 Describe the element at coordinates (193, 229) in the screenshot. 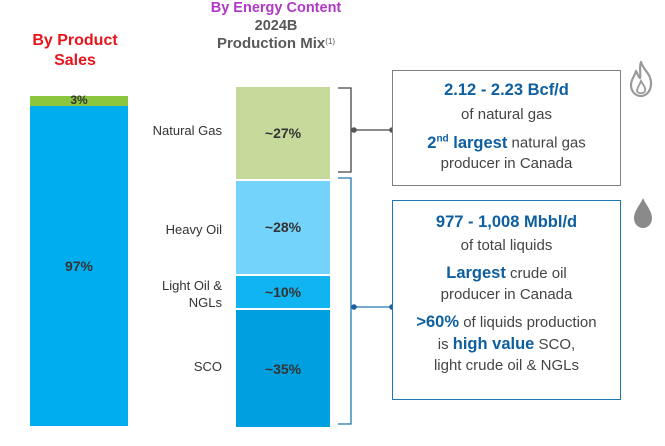

I see `category-heavy-oil: Heavy Oil` at that location.